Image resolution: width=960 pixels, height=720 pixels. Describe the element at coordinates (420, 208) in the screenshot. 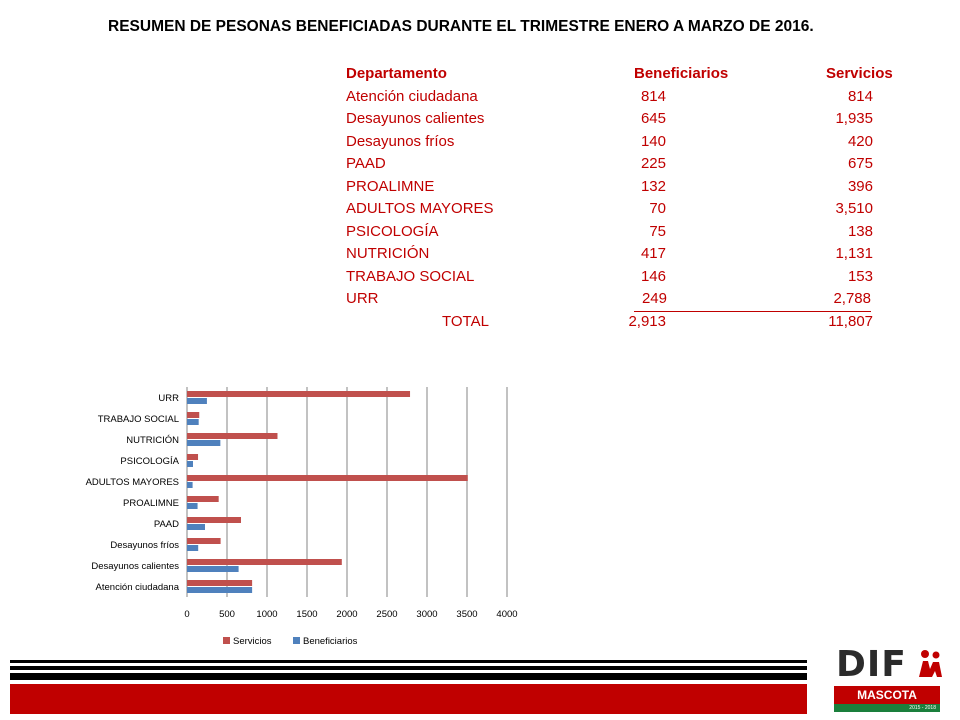

I see `cell-departamento: ADULTOS MAYORES` at that location.